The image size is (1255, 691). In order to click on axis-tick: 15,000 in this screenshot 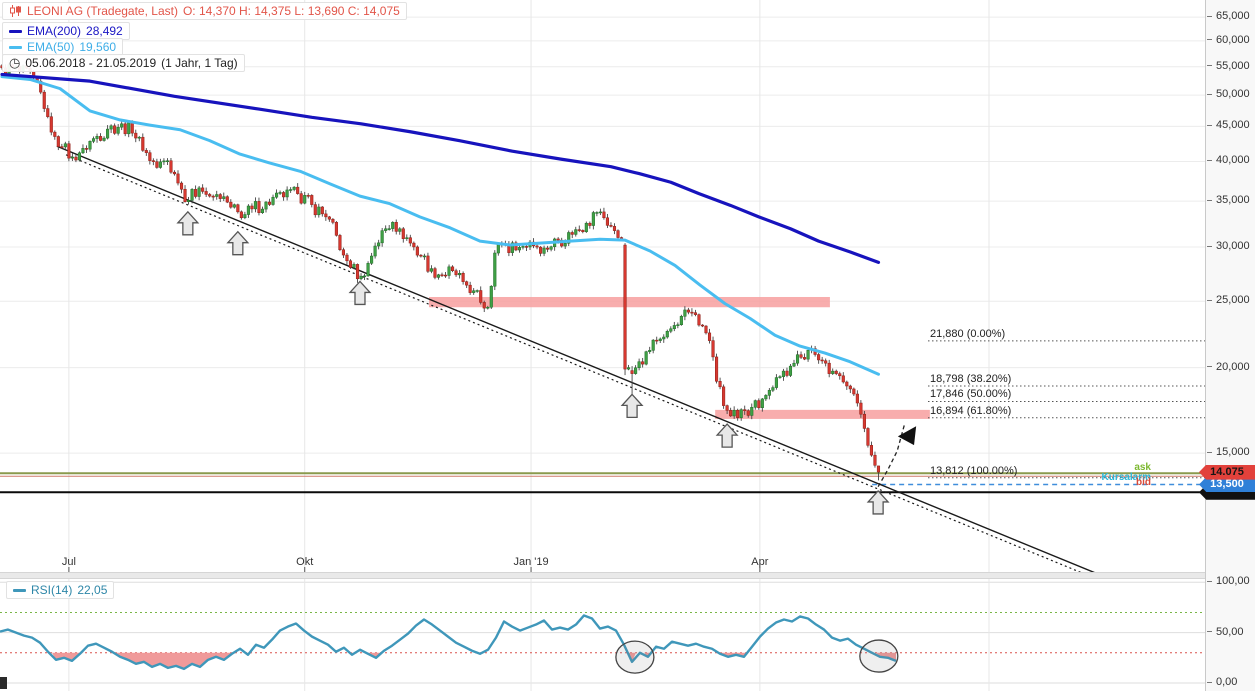, I will do `click(1228, 452)`.